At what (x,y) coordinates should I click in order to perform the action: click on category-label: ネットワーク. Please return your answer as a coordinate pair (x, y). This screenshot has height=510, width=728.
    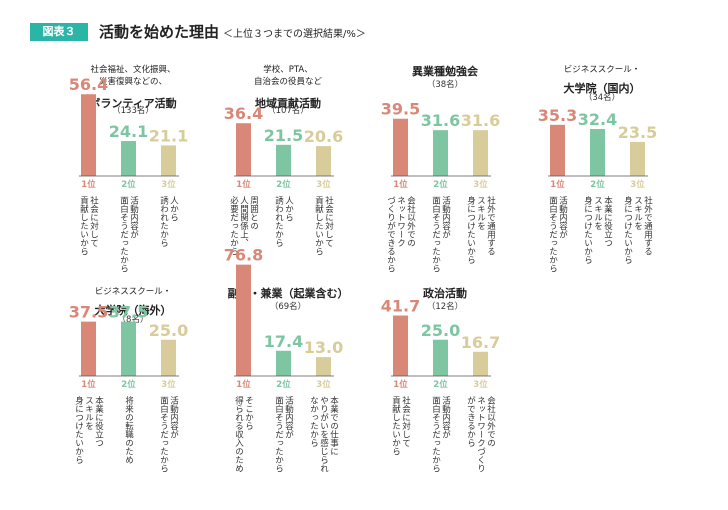
    Looking at the image, I should click on (401, 221).